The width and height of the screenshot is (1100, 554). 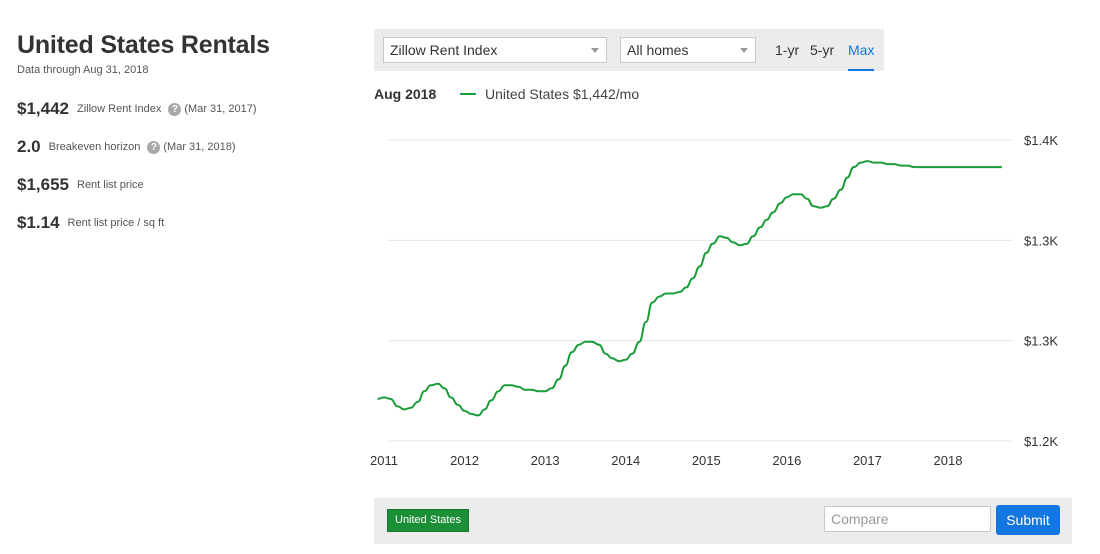 I want to click on page-title: United States Rentals, so click(x=143, y=45).